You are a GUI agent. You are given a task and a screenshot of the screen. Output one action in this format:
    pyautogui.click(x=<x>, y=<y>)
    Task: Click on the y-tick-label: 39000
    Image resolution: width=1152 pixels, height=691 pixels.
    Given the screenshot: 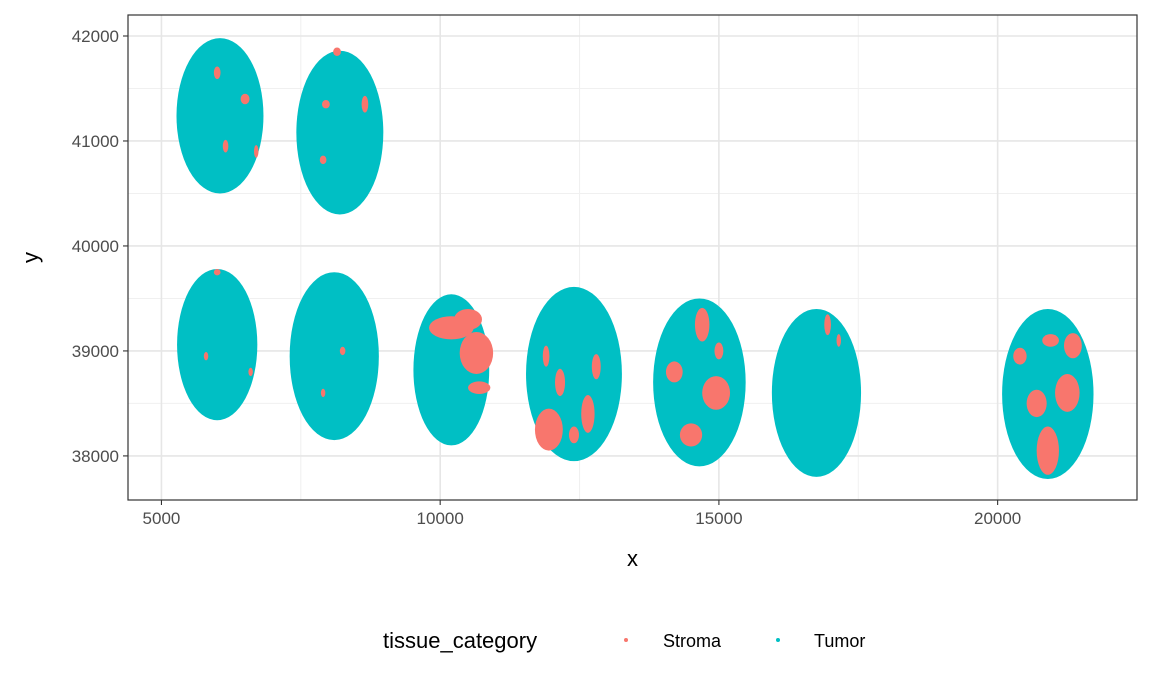 What is the action you would take?
    pyautogui.click(x=95, y=351)
    